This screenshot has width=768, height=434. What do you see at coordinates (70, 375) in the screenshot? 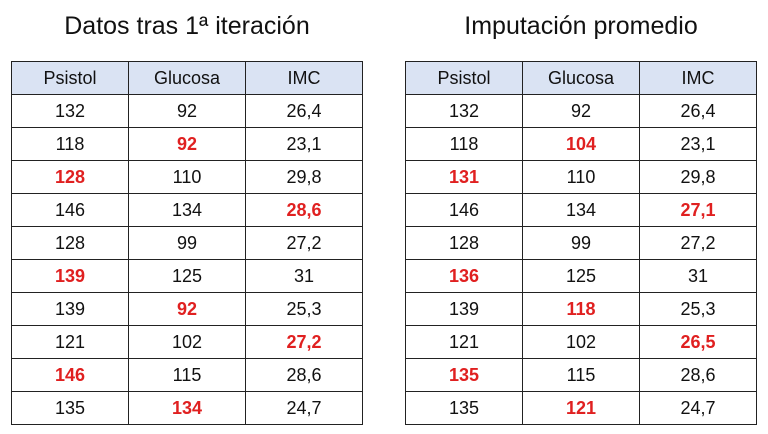
I see `cell-psistol-imputed: 146` at bounding box center [70, 375].